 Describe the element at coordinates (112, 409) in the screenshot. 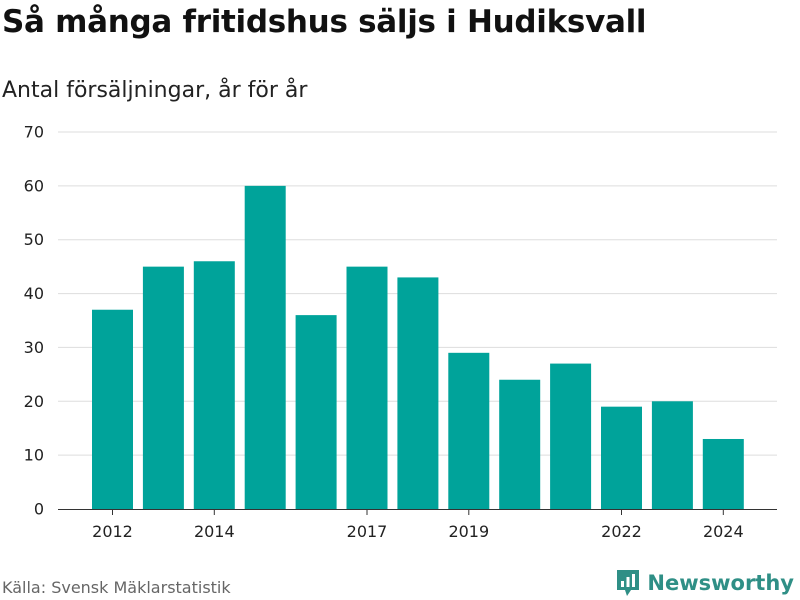

I see `bar-2012` at that location.